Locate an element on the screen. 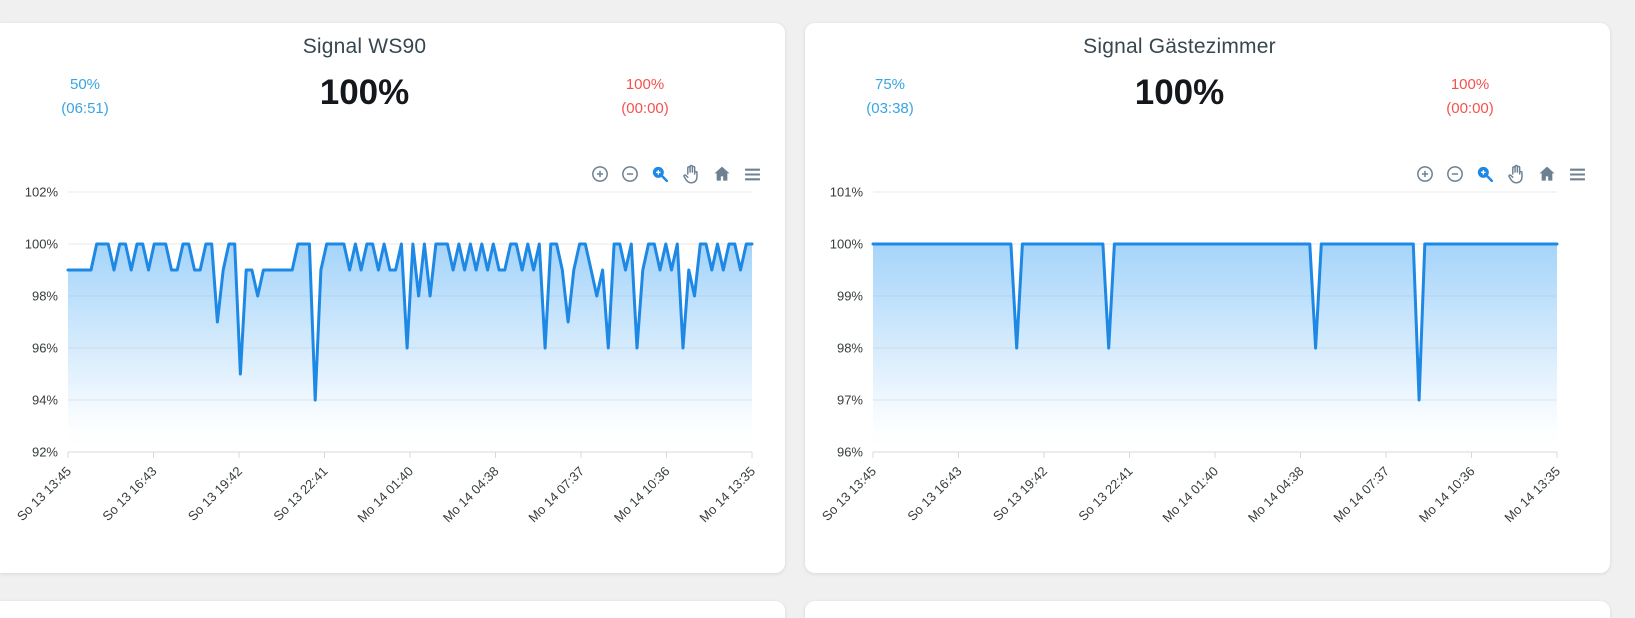 The width and height of the screenshot is (1635, 618). svg-text: 94% is located at coordinates (45, 400).